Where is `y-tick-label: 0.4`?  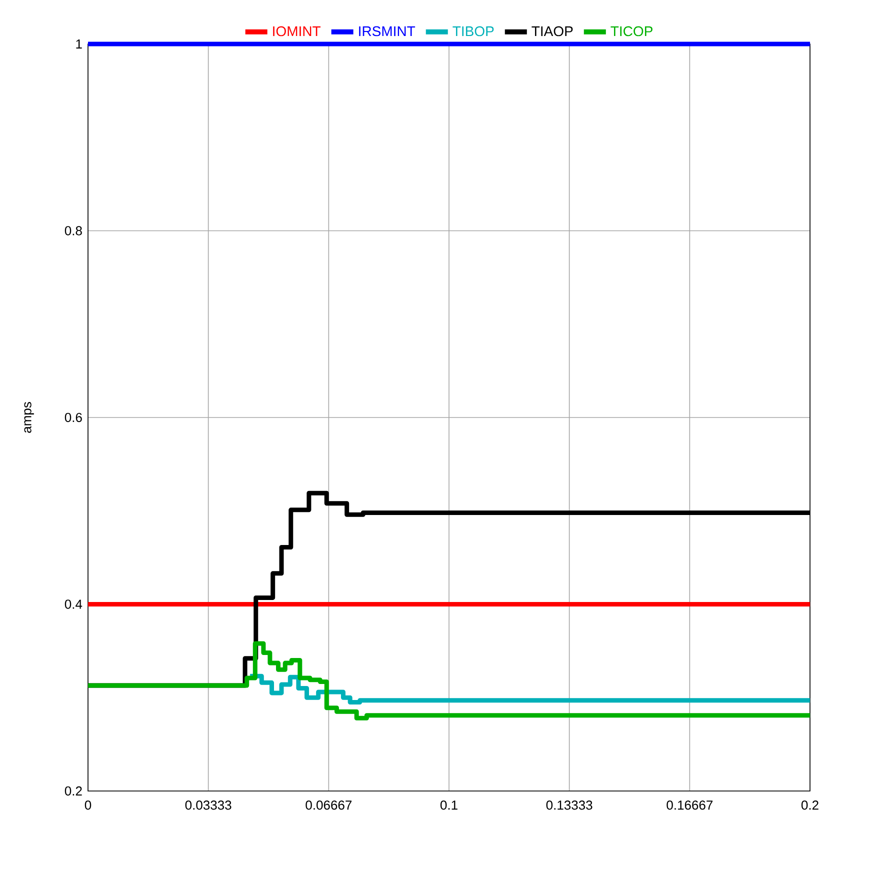 y-tick-label: 0.4 is located at coordinates (73, 604).